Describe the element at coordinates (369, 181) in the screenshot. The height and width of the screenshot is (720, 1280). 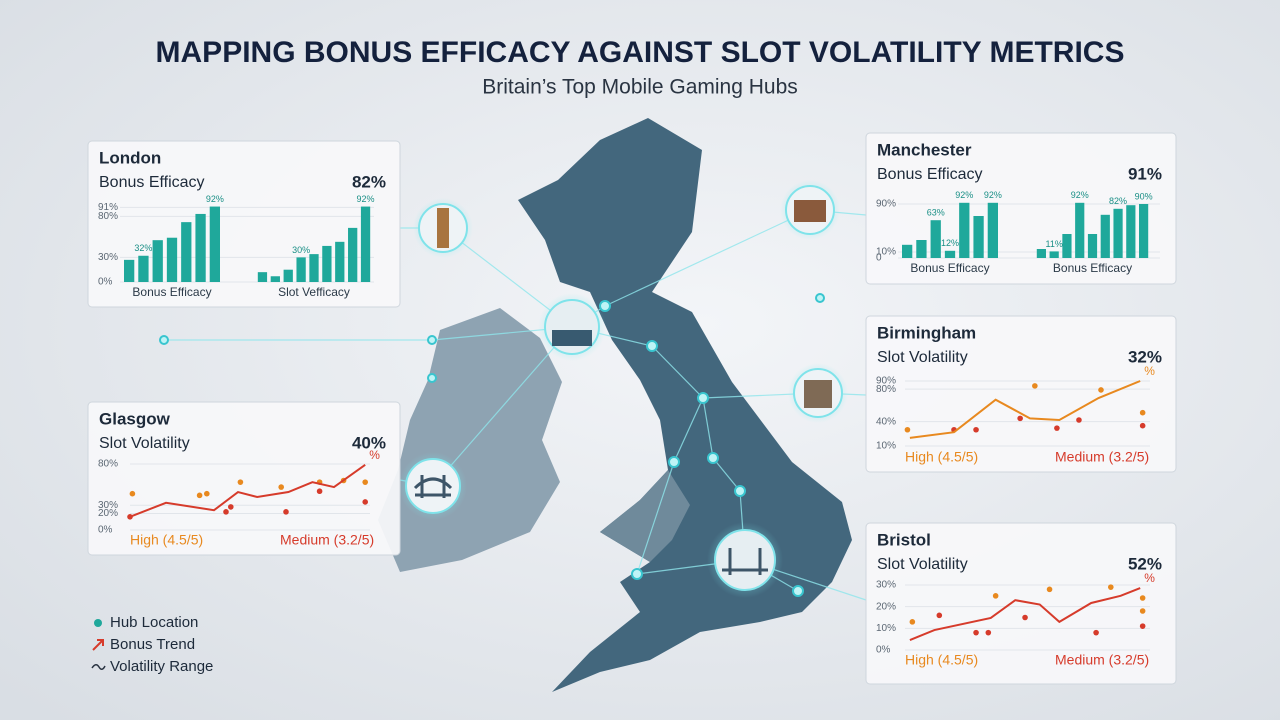
I see `headline-value: 82%` at that location.